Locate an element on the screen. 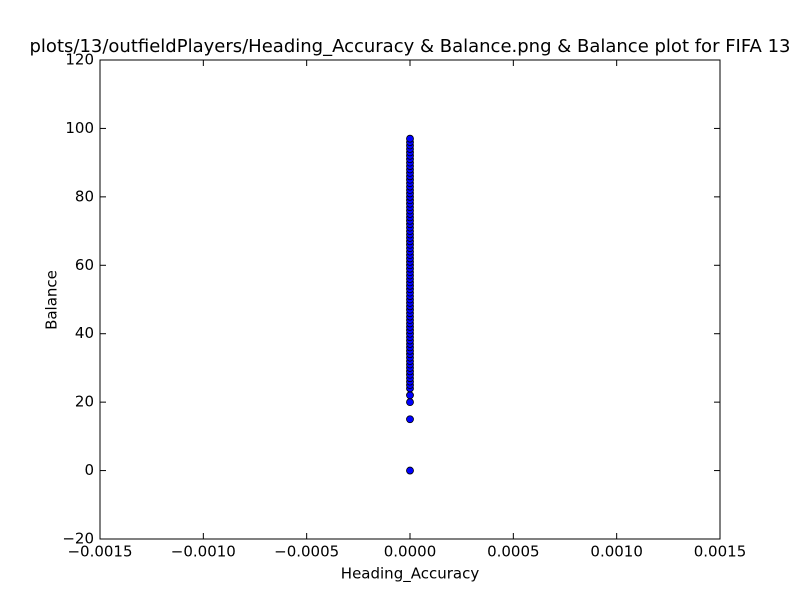  y-tick-label: 100 is located at coordinates (79, 128).